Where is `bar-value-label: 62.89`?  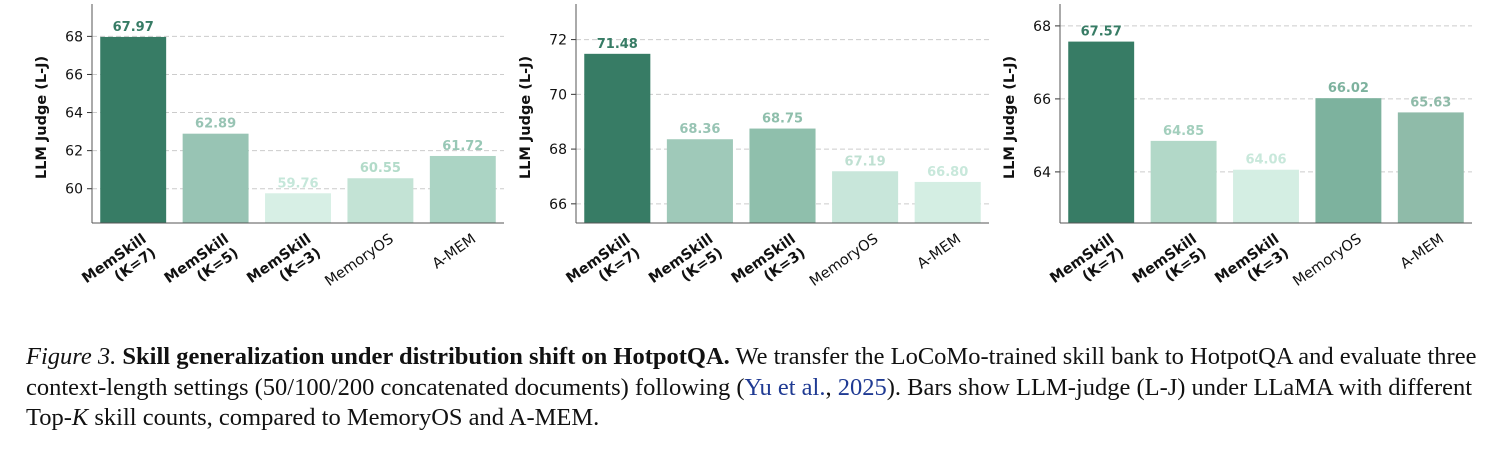 bar-value-label: 62.89 is located at coordinates (215, 124).